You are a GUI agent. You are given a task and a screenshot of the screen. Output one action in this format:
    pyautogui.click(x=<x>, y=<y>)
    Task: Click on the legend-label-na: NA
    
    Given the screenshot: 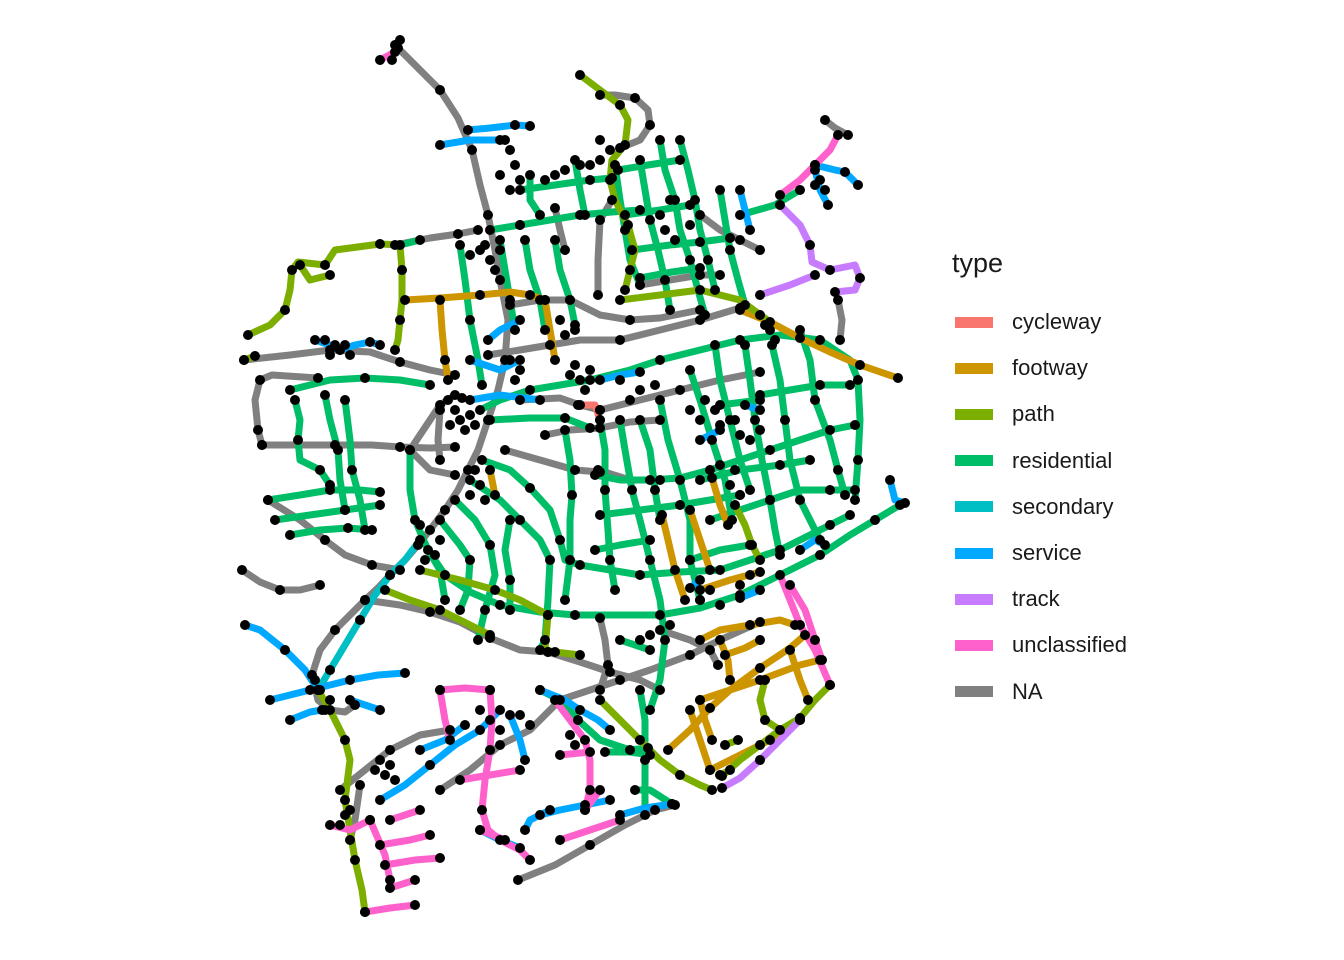 What is the action you would take?
    pyautogui.click(x=1027, y=691)
    